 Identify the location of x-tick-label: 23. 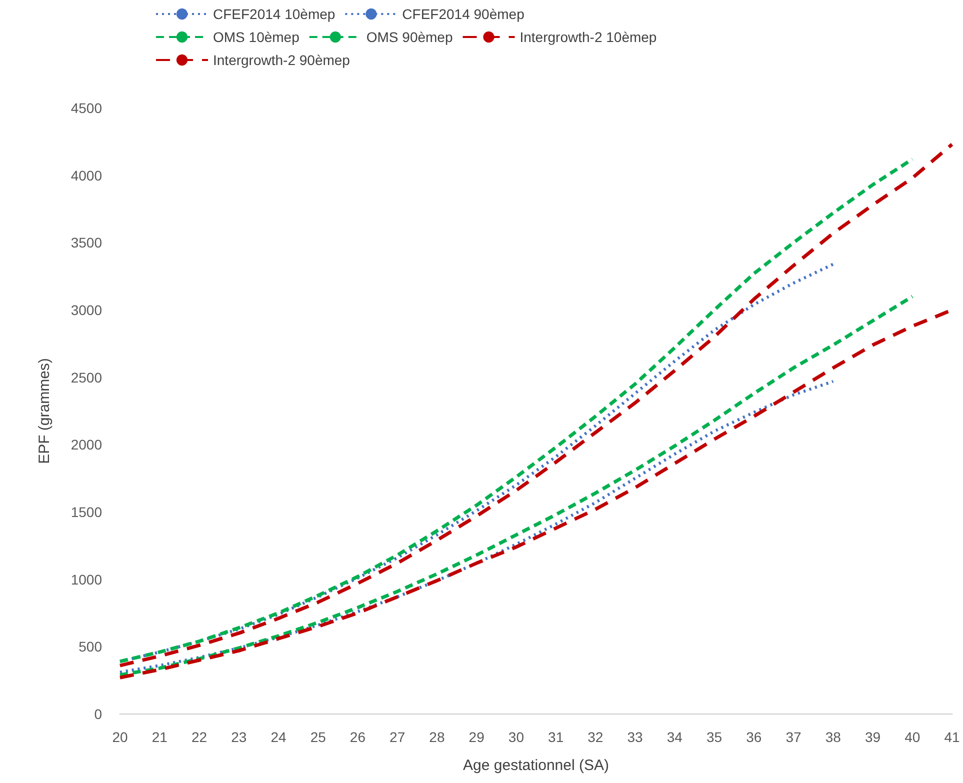
(239, 737).